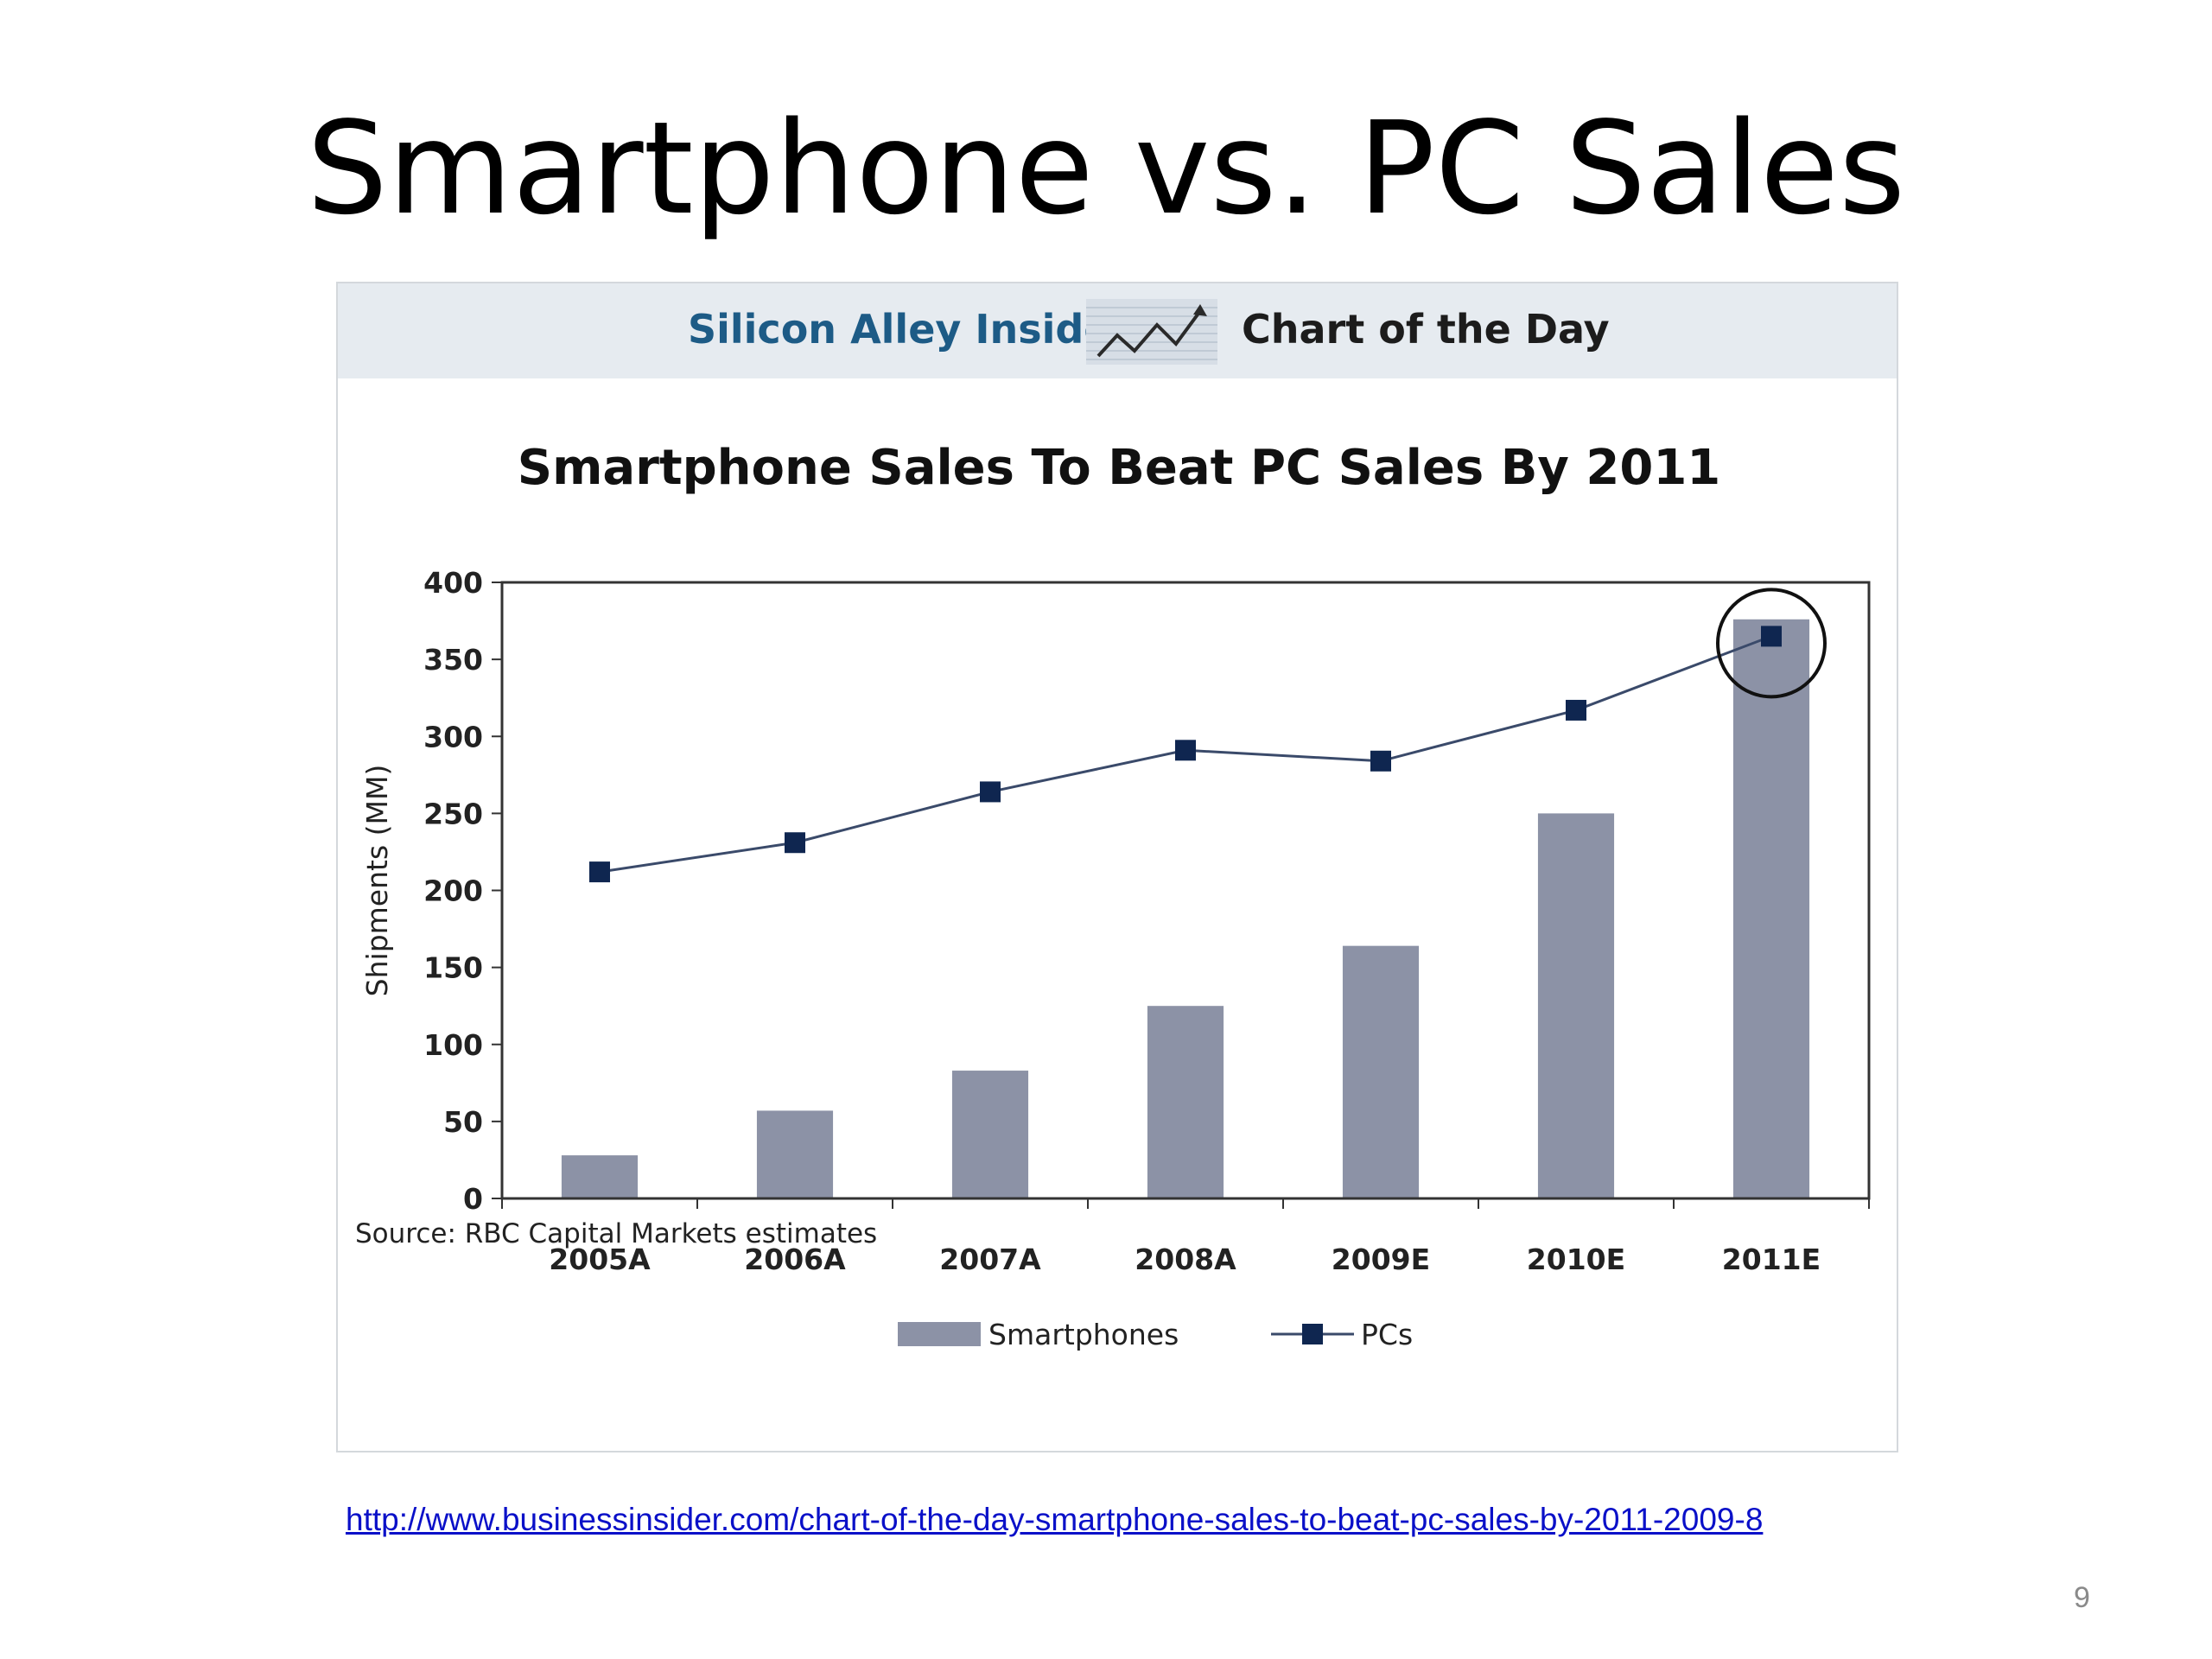 The height and width of the screenshot is (1659, 2212). What do you see at coordinates (909, 329) in the screenshot?
I see `brand-name: Silicon Alley Insider` at bounding box center [909, 329].